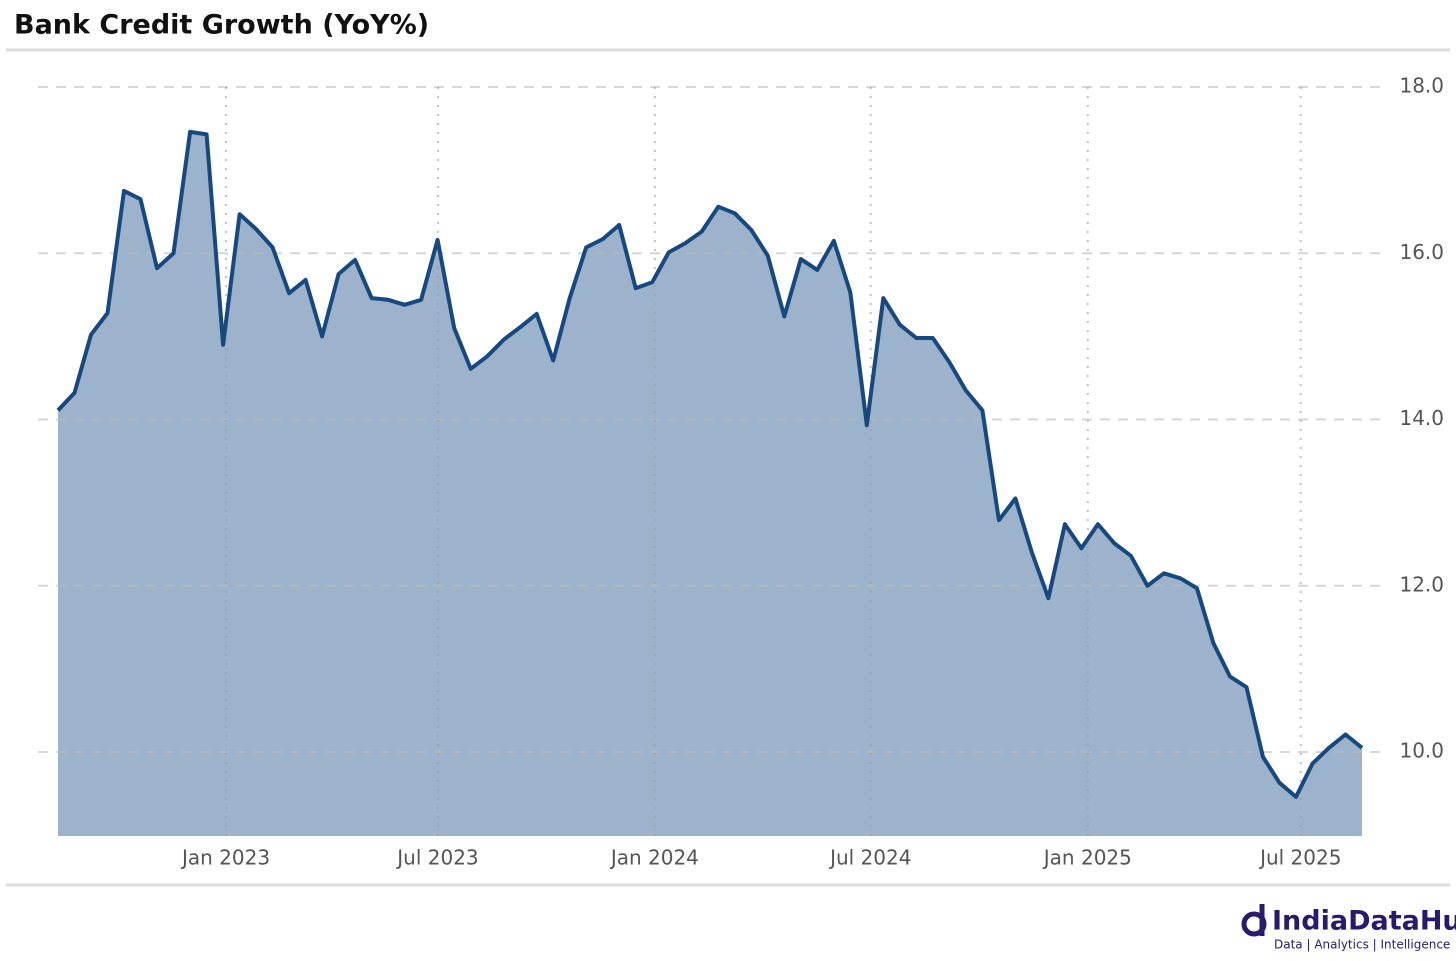  Describe the element at coordinates (1362, 945) in the screenshot. I see `logo-tagline: Data | Analytics | Intelligence` at that location.